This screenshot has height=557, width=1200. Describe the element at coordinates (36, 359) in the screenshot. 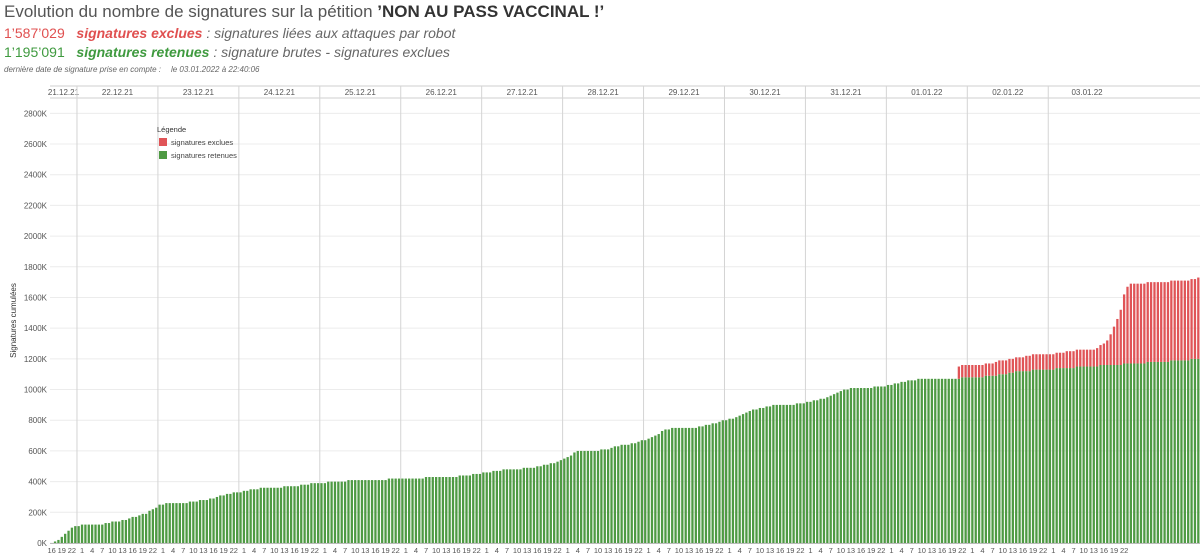

I see `y-tick-label: 1200K` at that location.